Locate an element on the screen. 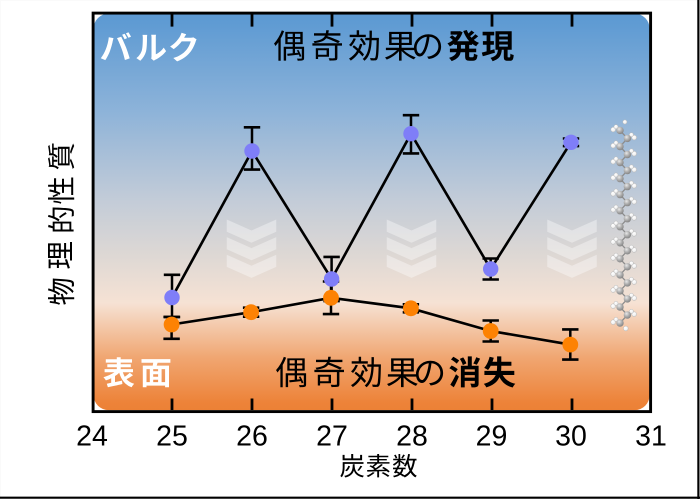  svg-text: 29 is located at coordinates (492, 436).